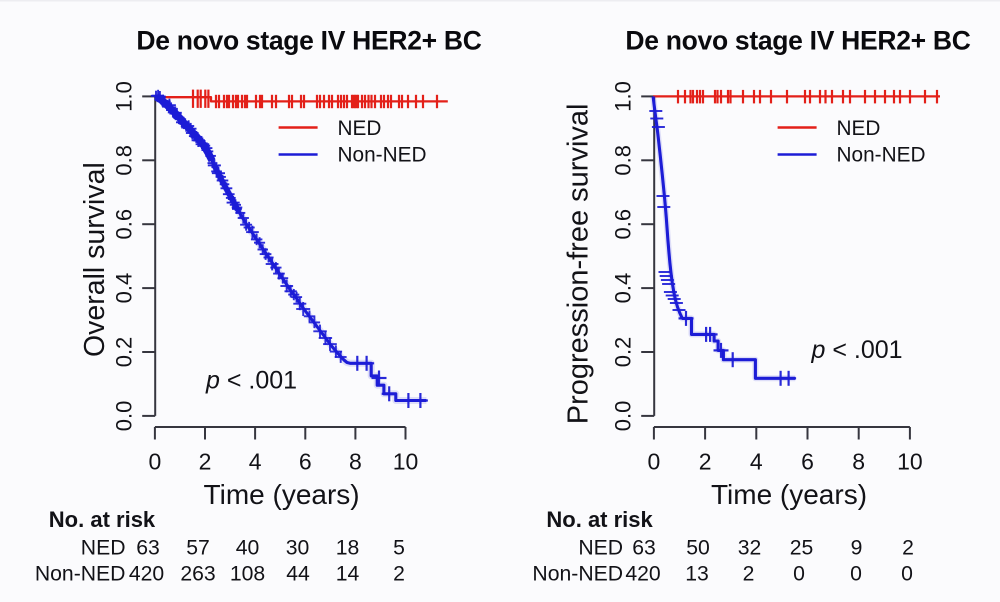 The height and width of the screenshot is (602, 1000). Describe the element at coordinates (399, 548) in the screenshot. I see `svg-text: 5` at that location.